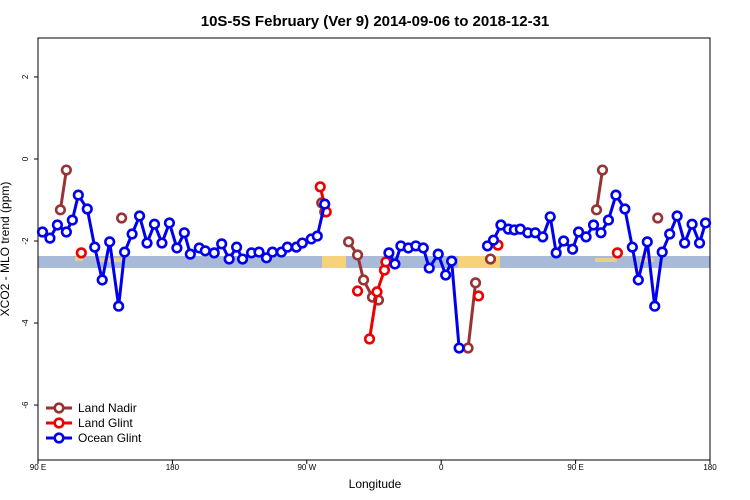 This screenshot has height=500, width=750. What do you see at coordinates (25, 323) in the screenshot?
I see `y-tick-label: -4` at bounding box center [25, 323].